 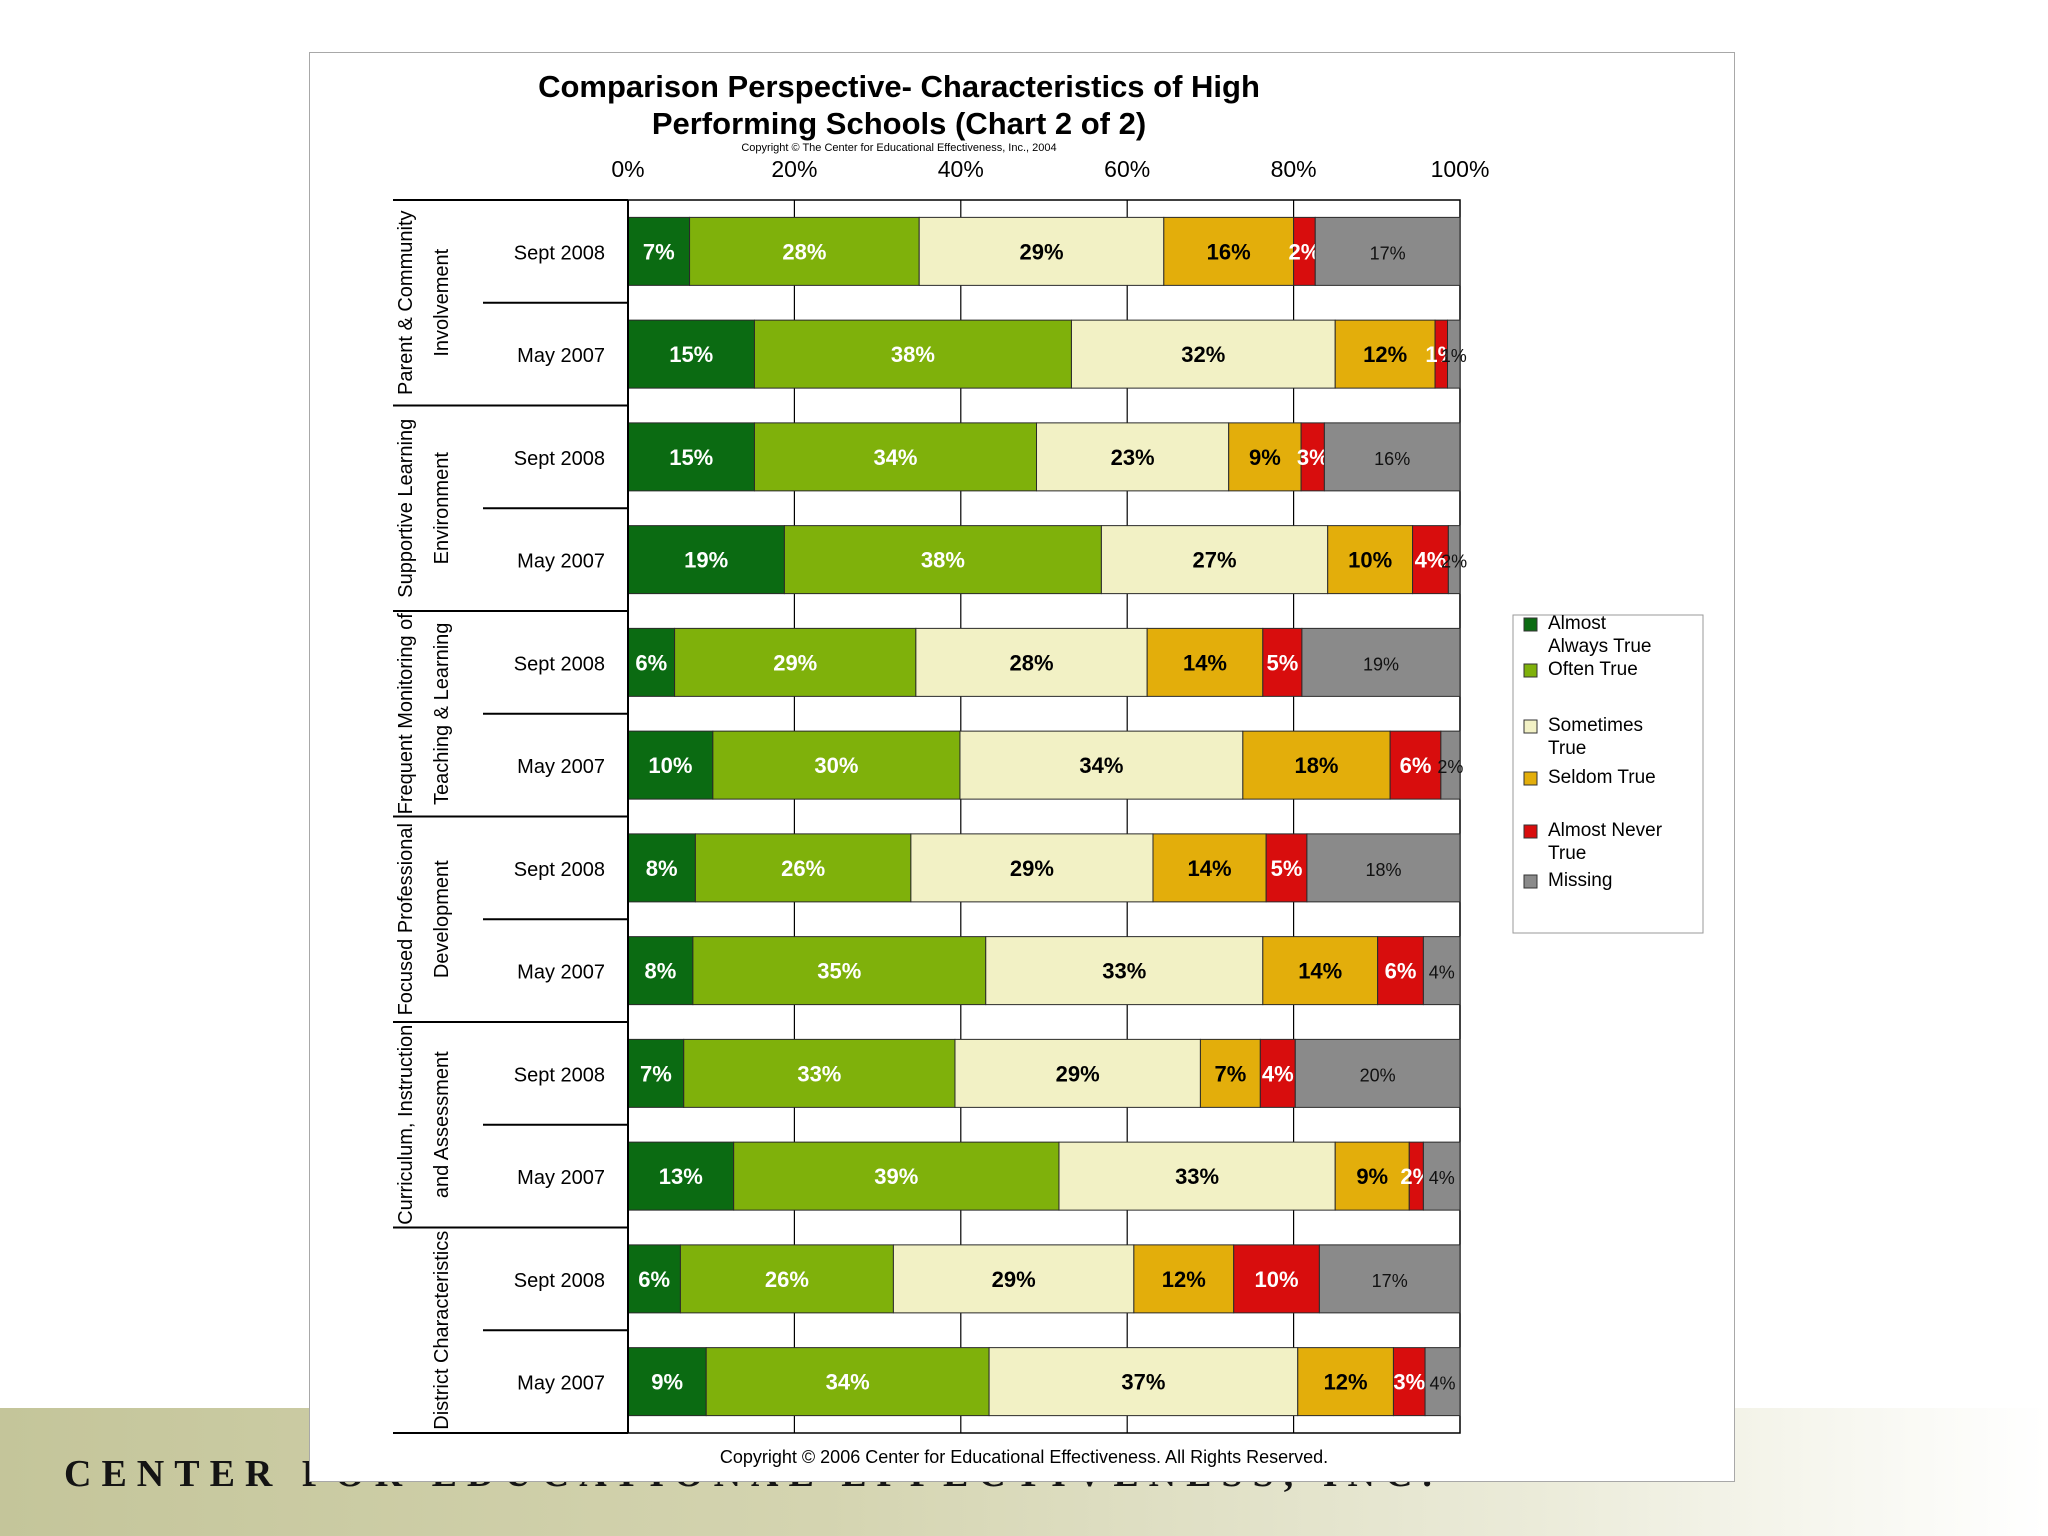 I want to click on group-label: and Assessment, so click(x=442, y=1124).